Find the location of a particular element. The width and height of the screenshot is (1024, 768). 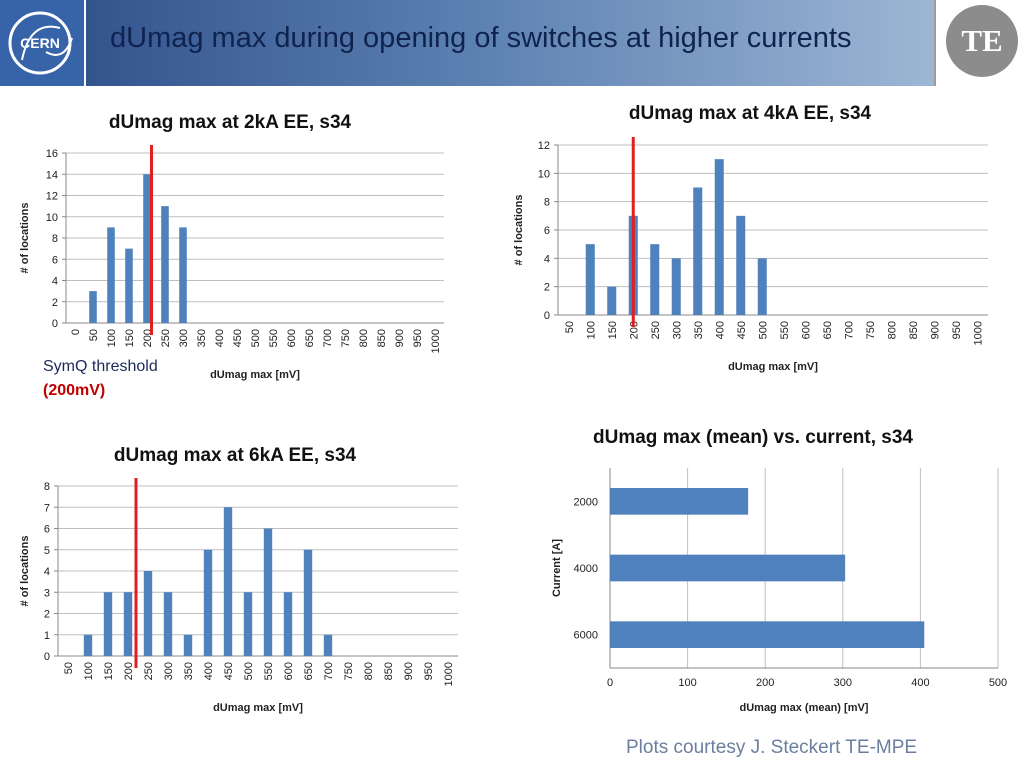

chart2-y-tick: 0 is located at coordinates (47, 657).